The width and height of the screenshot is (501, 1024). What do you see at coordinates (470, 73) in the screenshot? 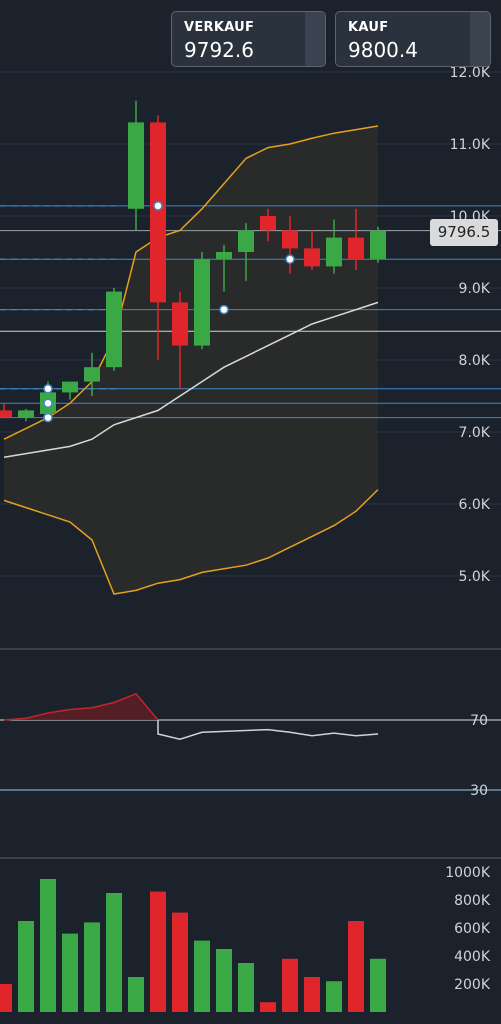
I see `price-axis-label: 12.0K` at bounding box center [470, 73].